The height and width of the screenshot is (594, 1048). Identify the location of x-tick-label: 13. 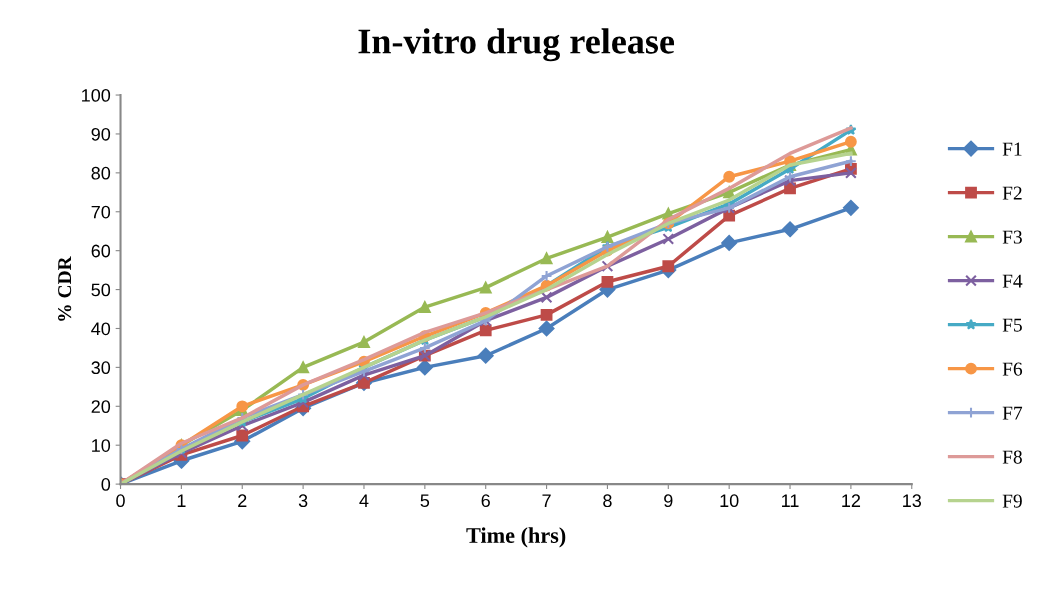
(912, 501).